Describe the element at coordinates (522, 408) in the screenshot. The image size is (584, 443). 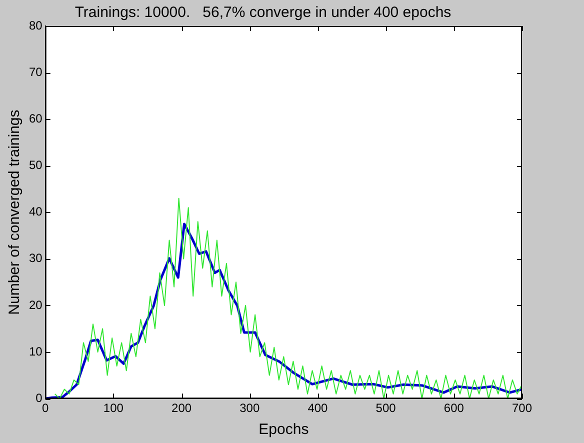
I see `x-tick-label: 700` at that location.